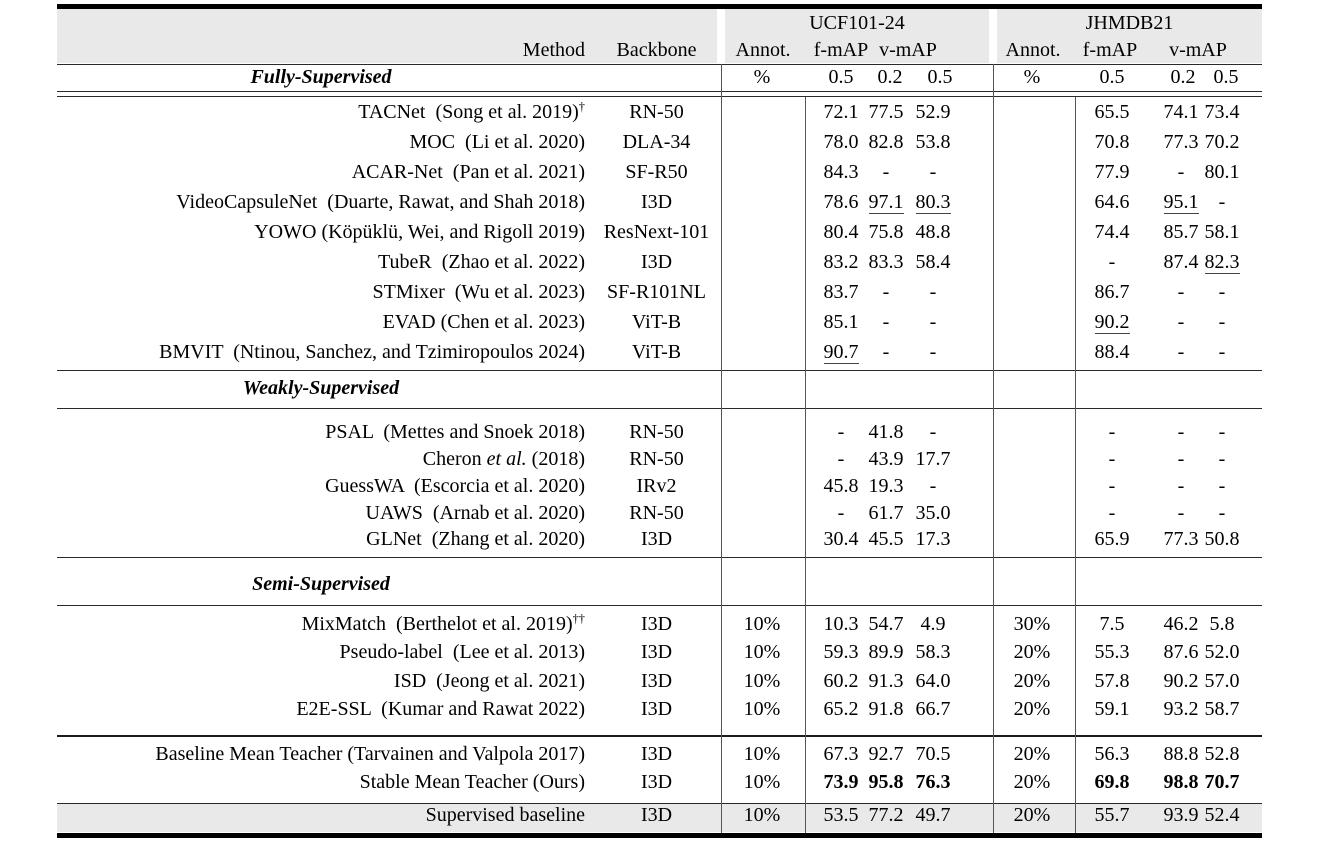 Image resolution: width=1324 pixels, height=849 pixels. I want to click on header-background-ucf, so click(857, 36).